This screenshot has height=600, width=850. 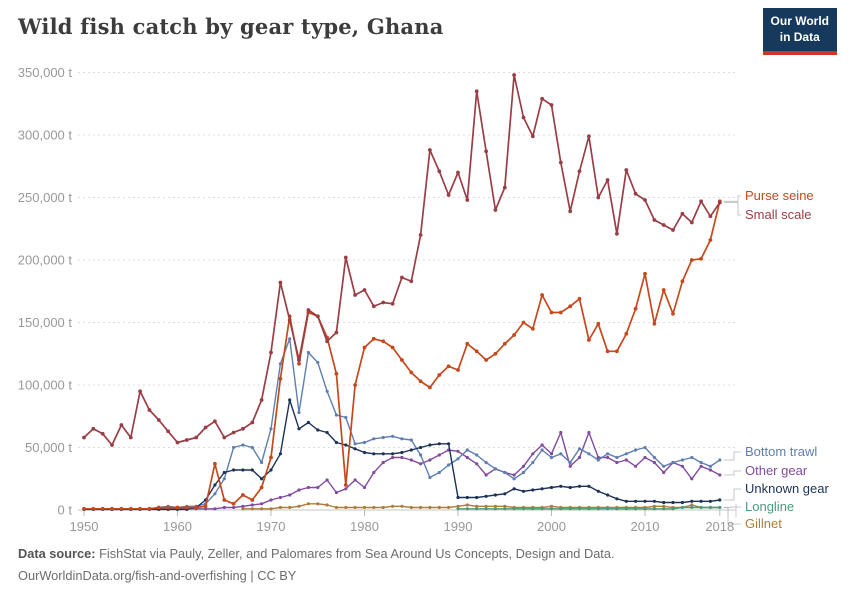 I want to click on y-axis-tick-label: 50,000 t, so click(x=48, y=447).